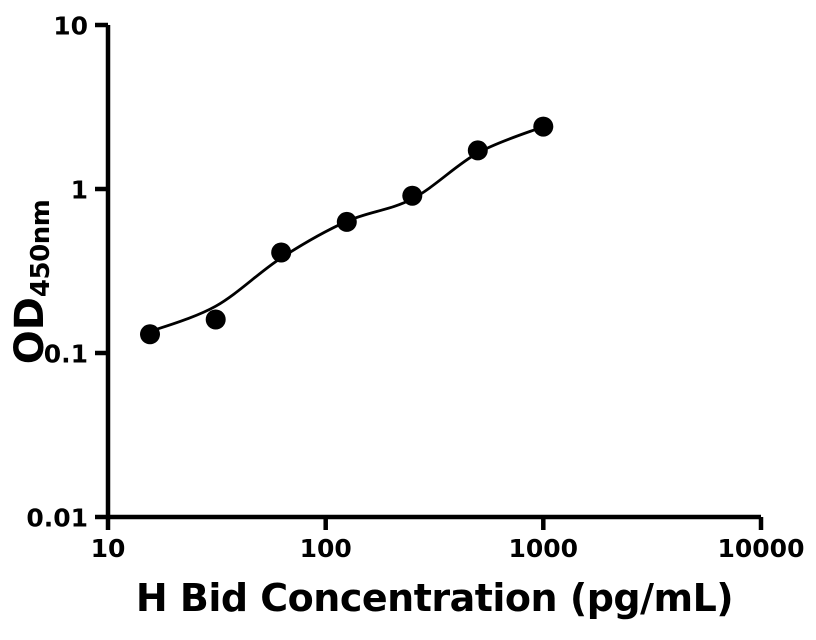 The width and height of the screenshot is (816, 640). What do you see at coordinates (434, 598) in the screenshot?
I see `x-axis-title: H Bid Concentration (pg/mL)` at bounding box center [434, 598].